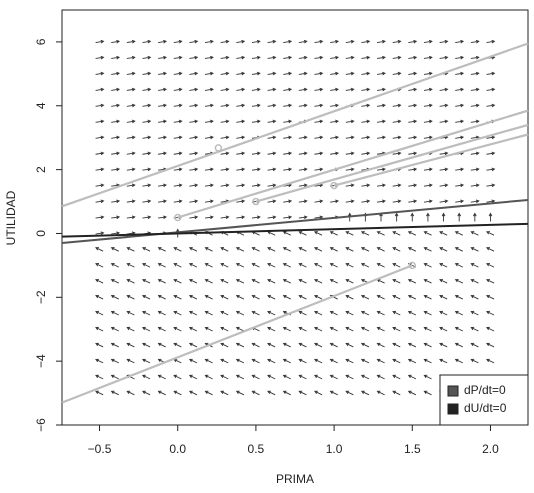 Image resolution: width=534 pixels, height=493 pixels. Describe the element at coordinates (100, 449) in the screenshot. I see `x-tick-label: −0.5` at that location.